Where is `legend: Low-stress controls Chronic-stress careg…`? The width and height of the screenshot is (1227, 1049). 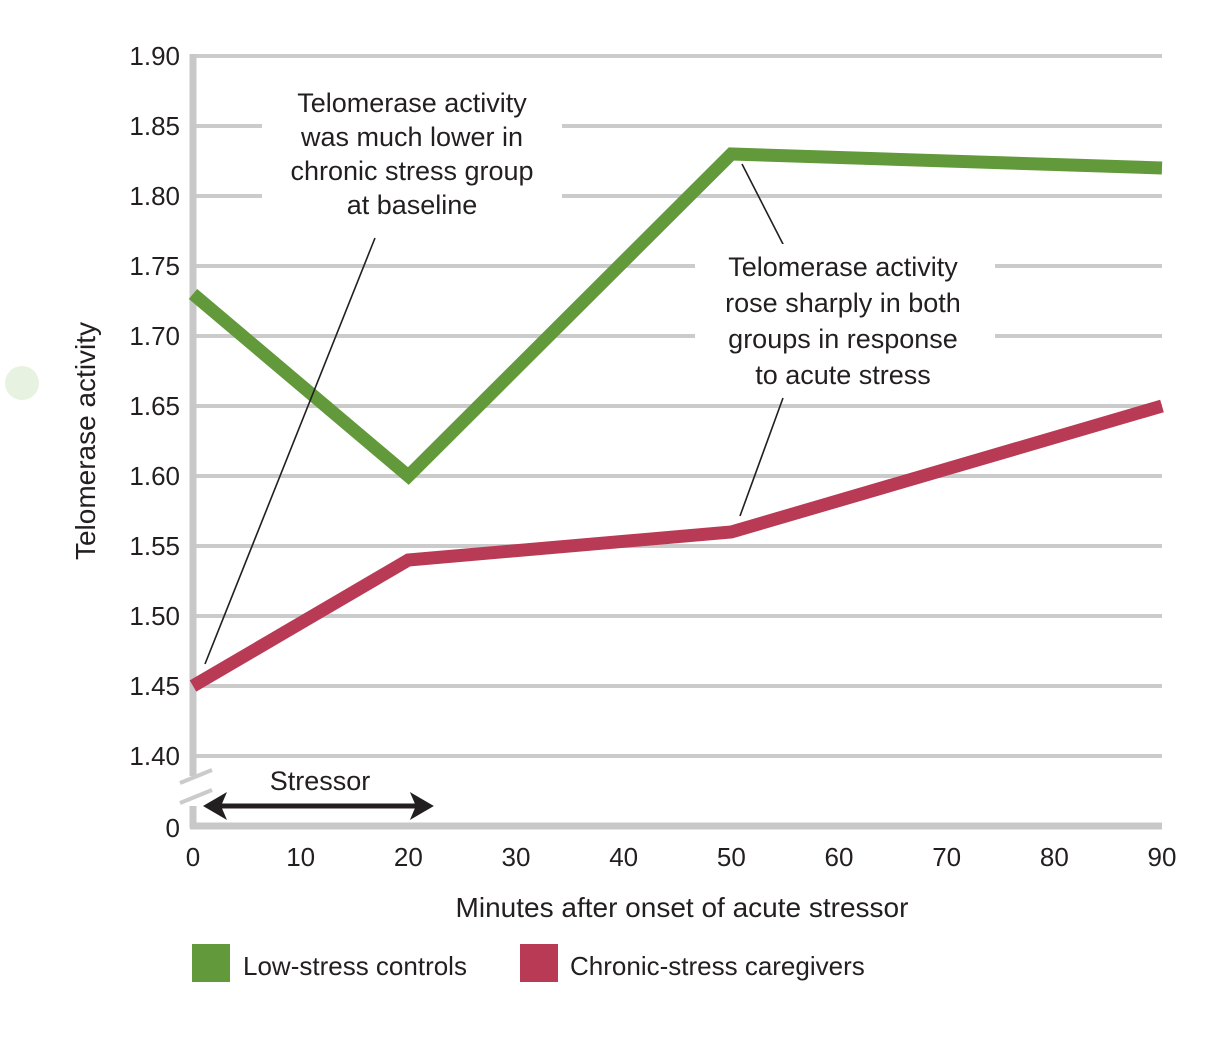
legend: Low-stress controls Chronic-stress careg… is located at coordinates (528, 963).